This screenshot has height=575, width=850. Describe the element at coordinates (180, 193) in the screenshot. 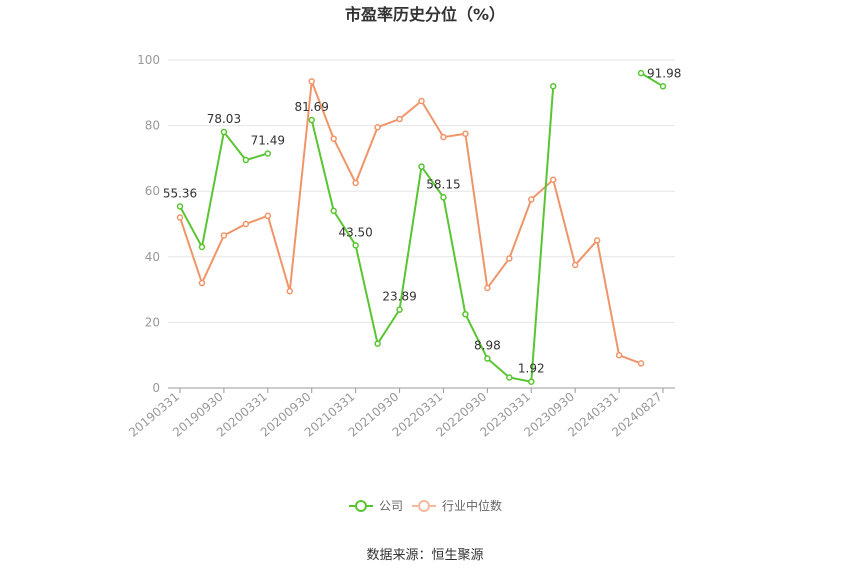

I see `data-label: 55.36` at that location.